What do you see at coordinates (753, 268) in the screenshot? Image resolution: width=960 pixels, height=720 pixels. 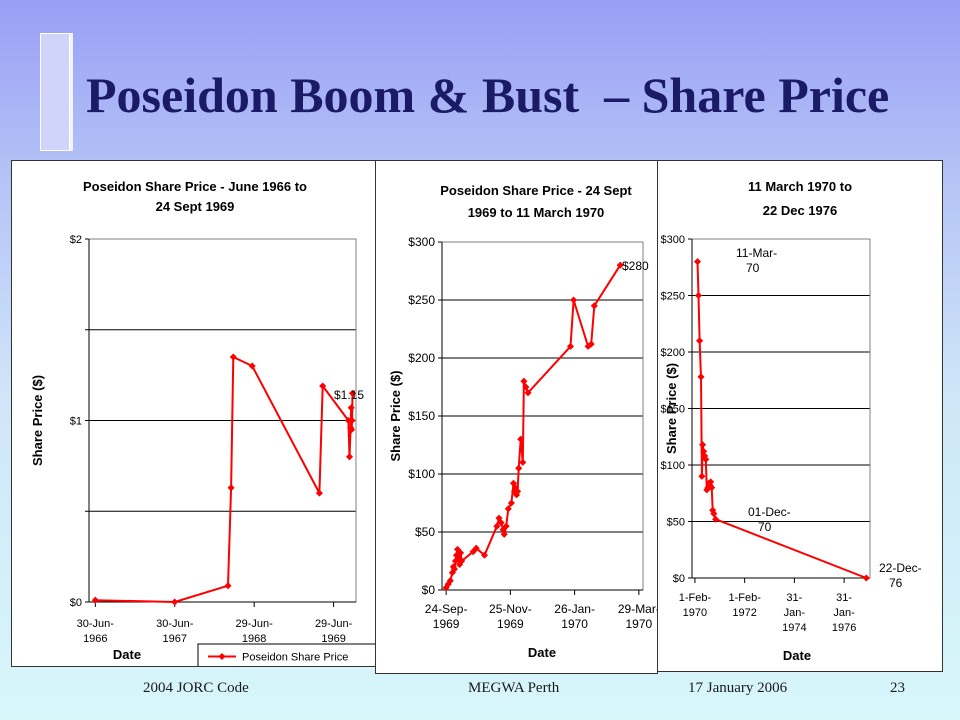 I see `chart3-annotation: 70` at bounding box center [753, 268].